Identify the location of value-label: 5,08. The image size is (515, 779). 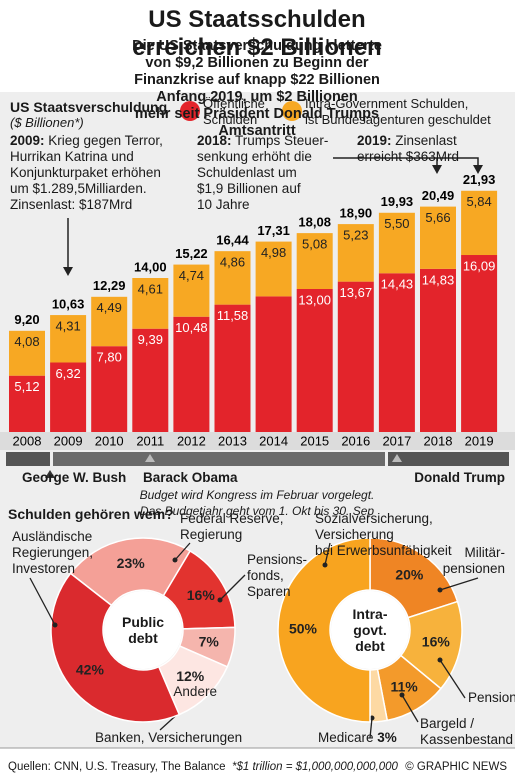
(314, 244).